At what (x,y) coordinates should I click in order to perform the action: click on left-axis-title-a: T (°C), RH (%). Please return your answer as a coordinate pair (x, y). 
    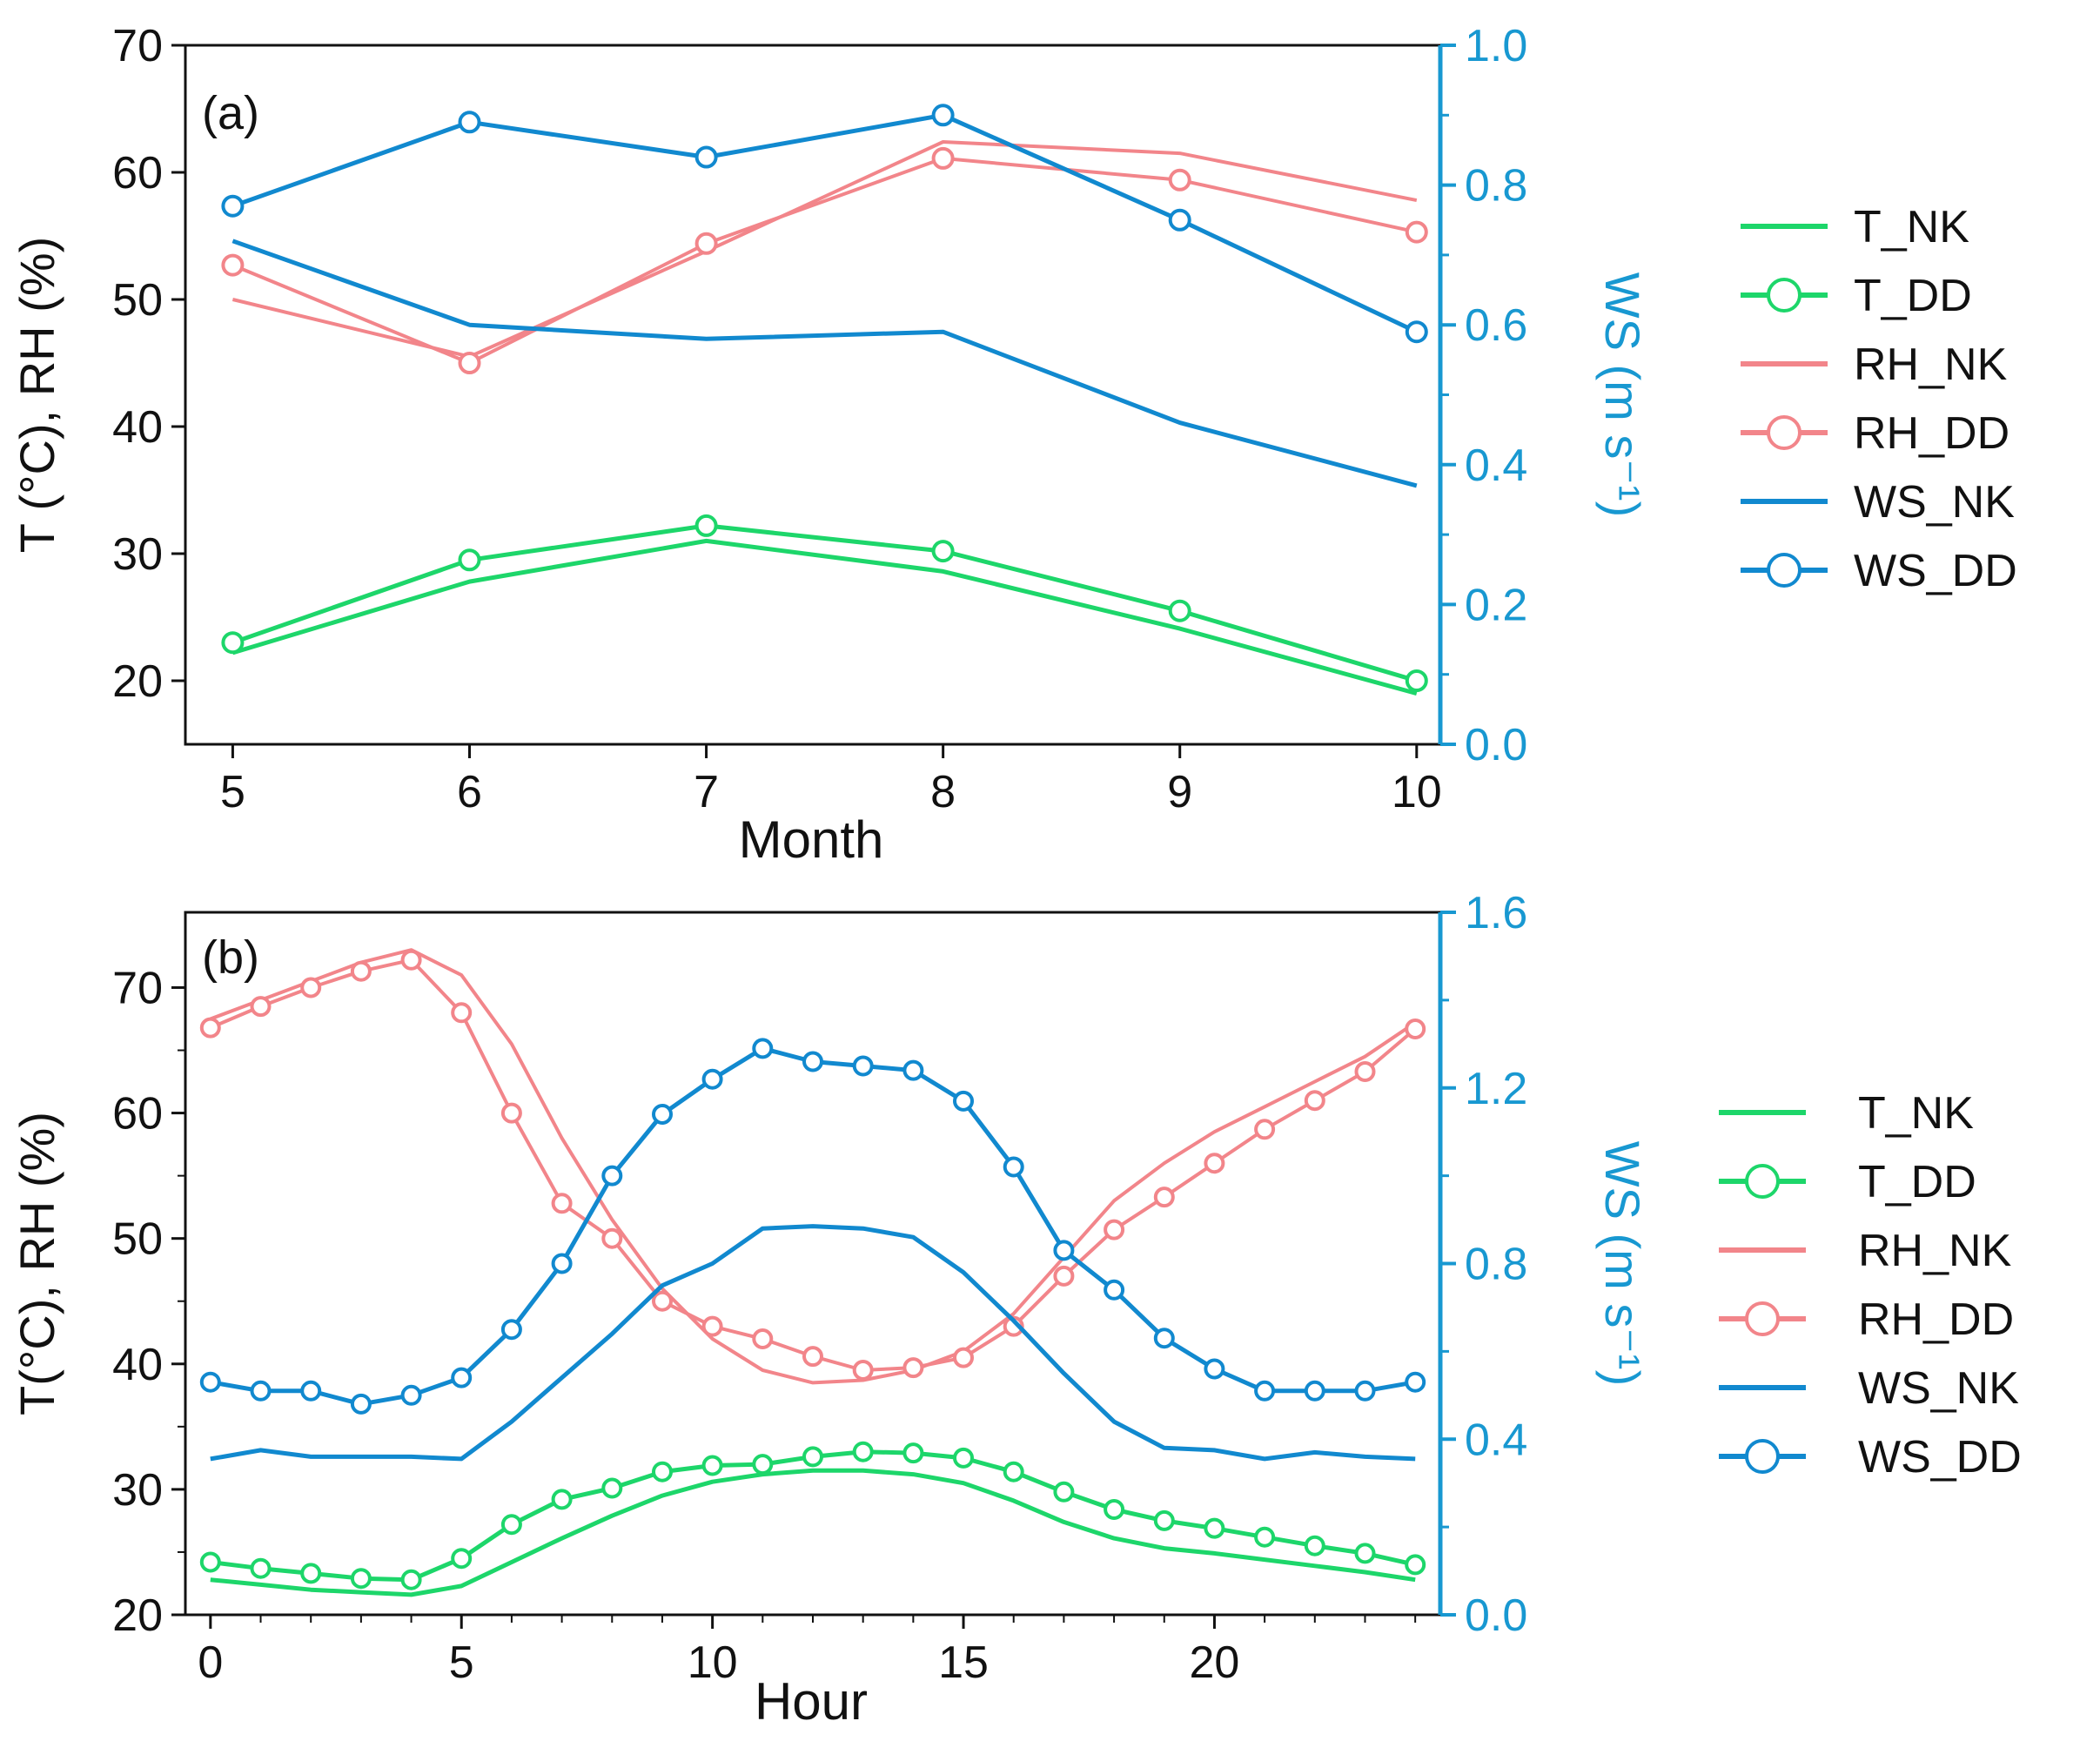
    Looking at the image, I should click on (37, 396).